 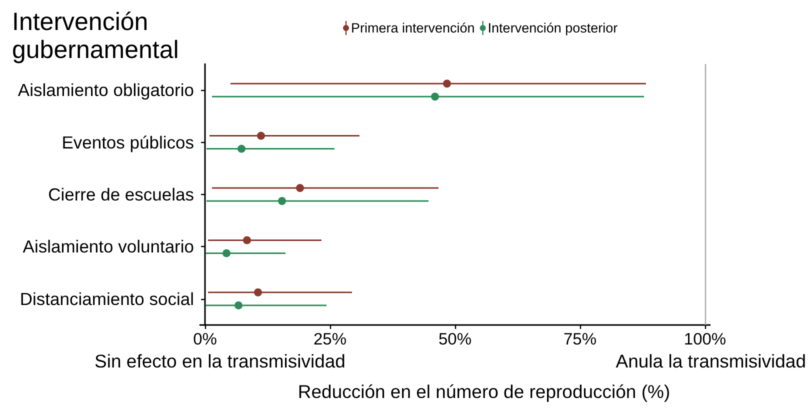 I want to click on x-tick-label: 25%, so click(x=330, y=339).